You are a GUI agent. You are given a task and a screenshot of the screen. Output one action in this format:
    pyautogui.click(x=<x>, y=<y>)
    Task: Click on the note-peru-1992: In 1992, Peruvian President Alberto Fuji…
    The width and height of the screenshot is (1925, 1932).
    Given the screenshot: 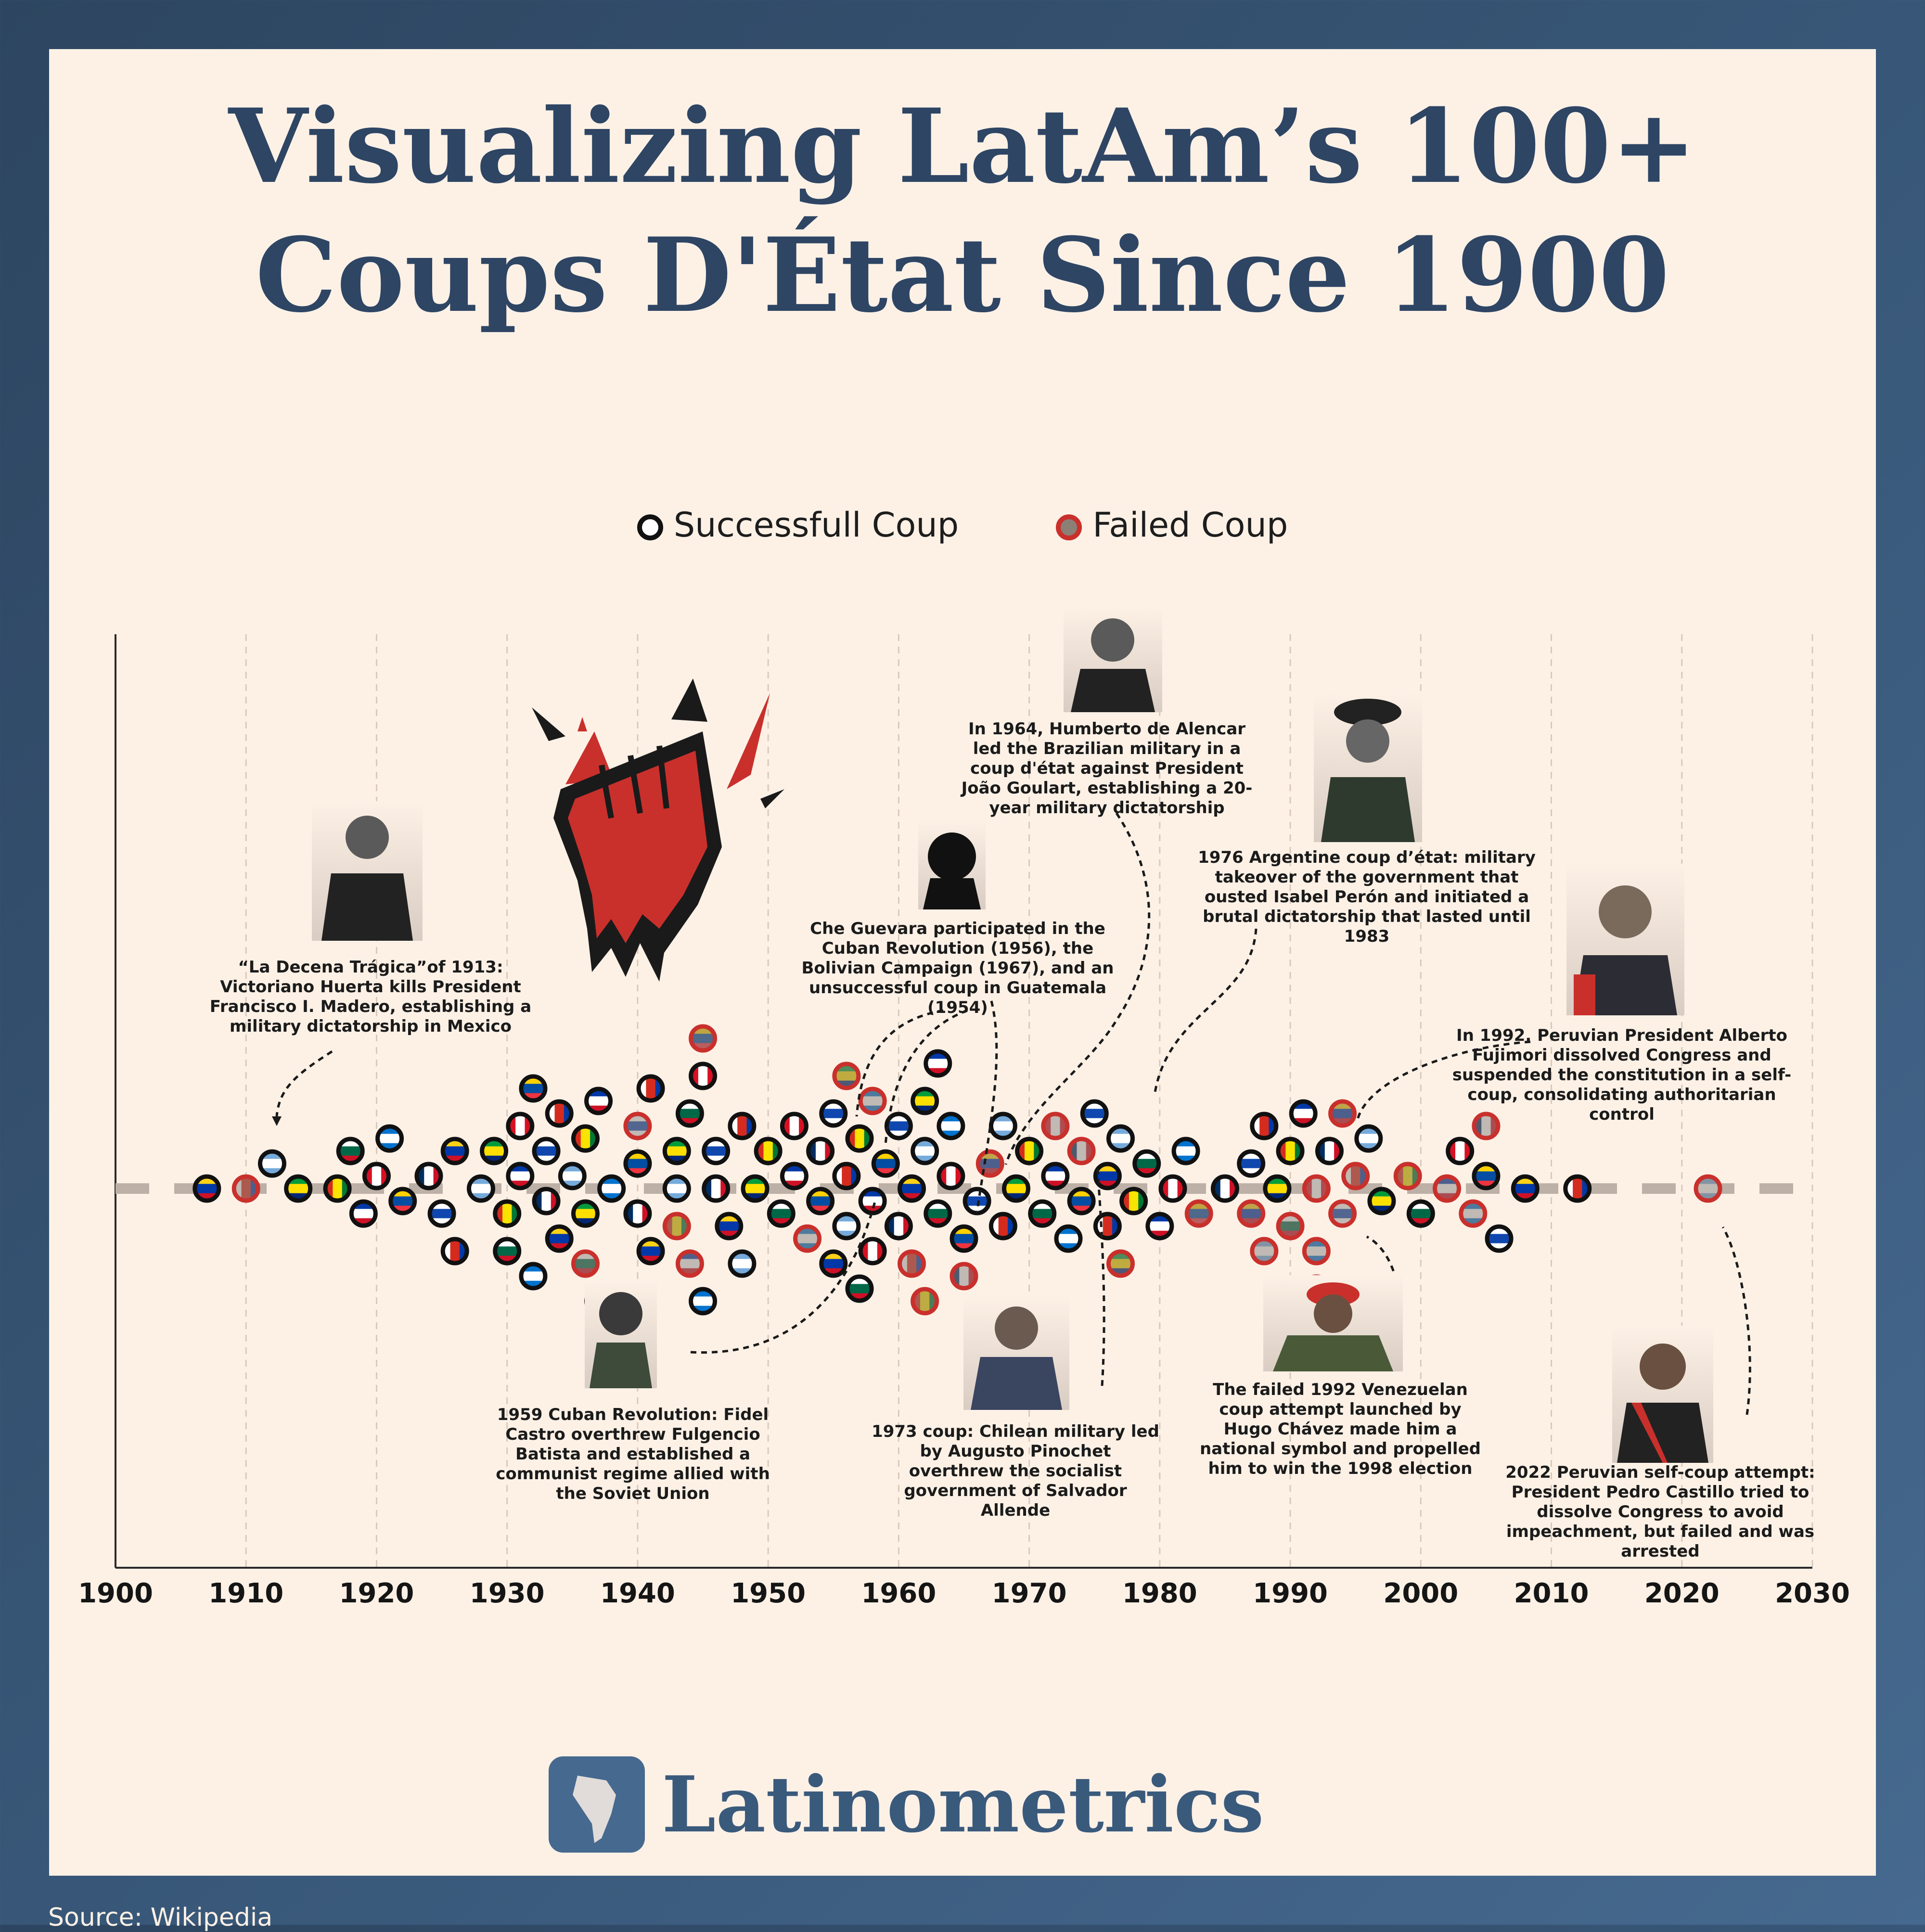 What is the action you would take?
    pyautogui.click(x=1622, y=1075)
    